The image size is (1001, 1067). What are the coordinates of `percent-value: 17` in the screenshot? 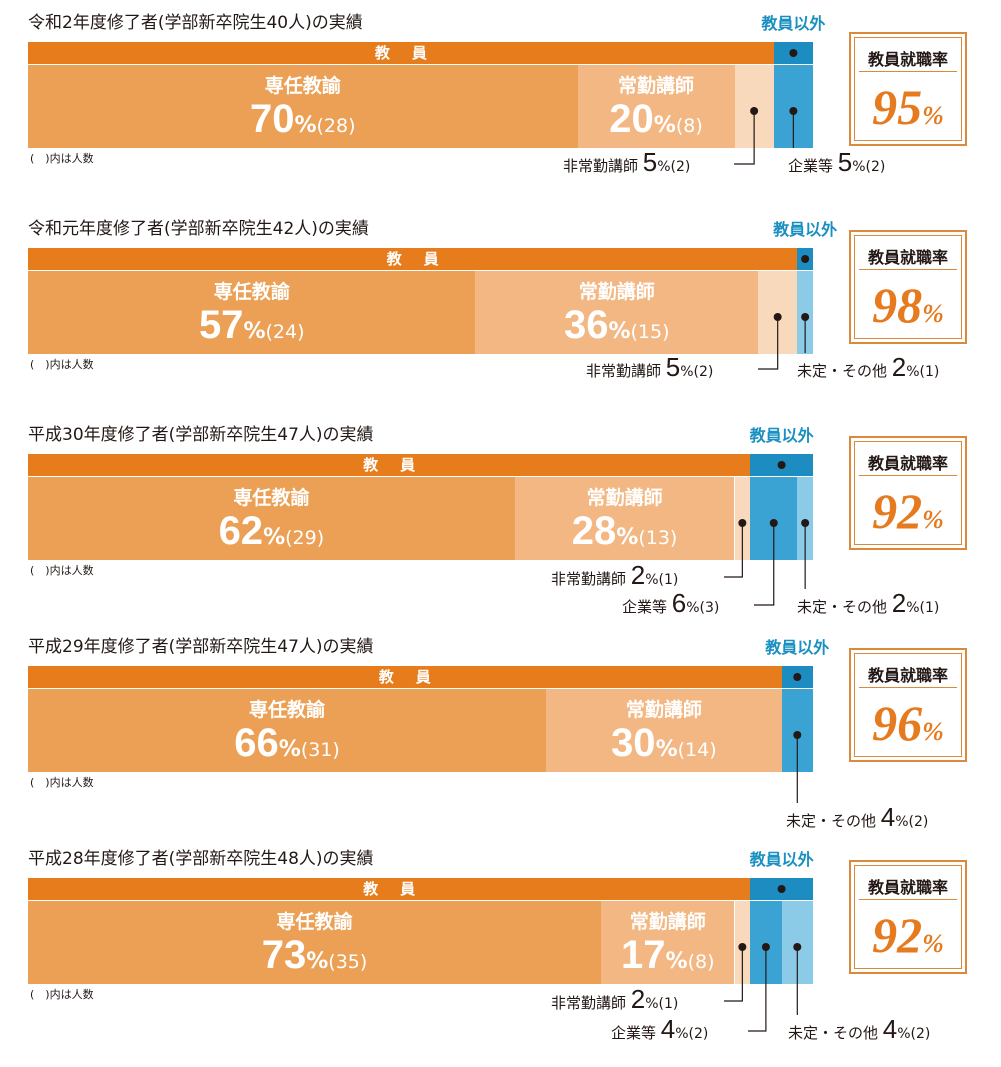 It's located at (643, 955).